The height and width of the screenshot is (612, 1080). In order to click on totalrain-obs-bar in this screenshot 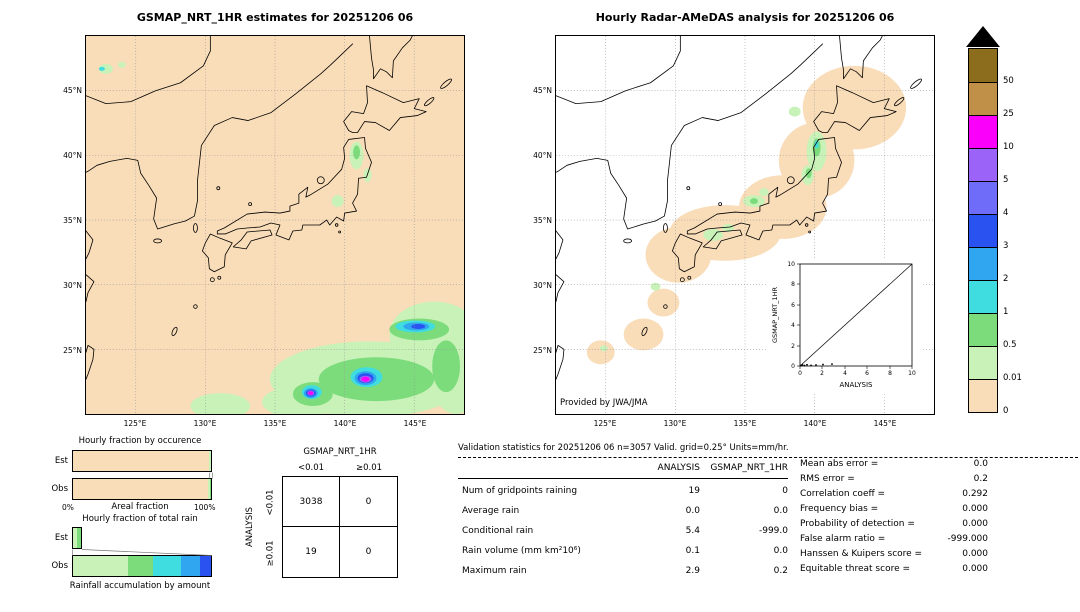, I will do `click(142, 566)`.